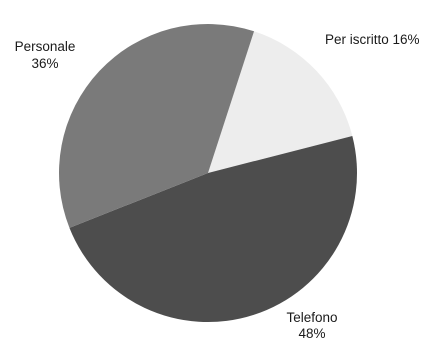 This screenshot has height=342, width=437. What do you see at coordinates (45, 46) in the screenshot?
I see `slice-label-personale: Personale` at bounding box center [45, 46].